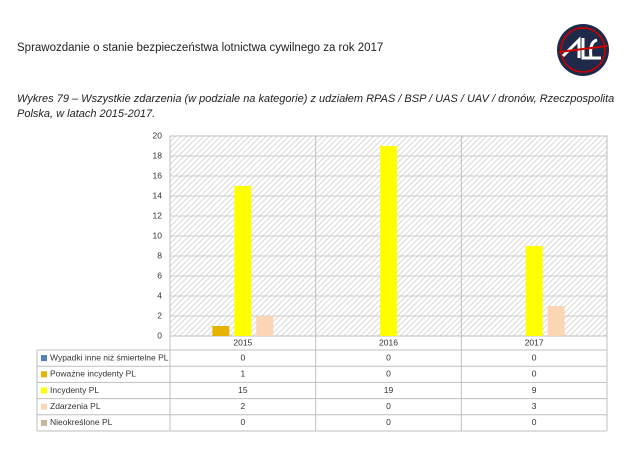 The width and height of the screenshot is (638, 452). Describe the element at coordinates (534, 390) in the screenshot. I see `table-value: 9` at that location.